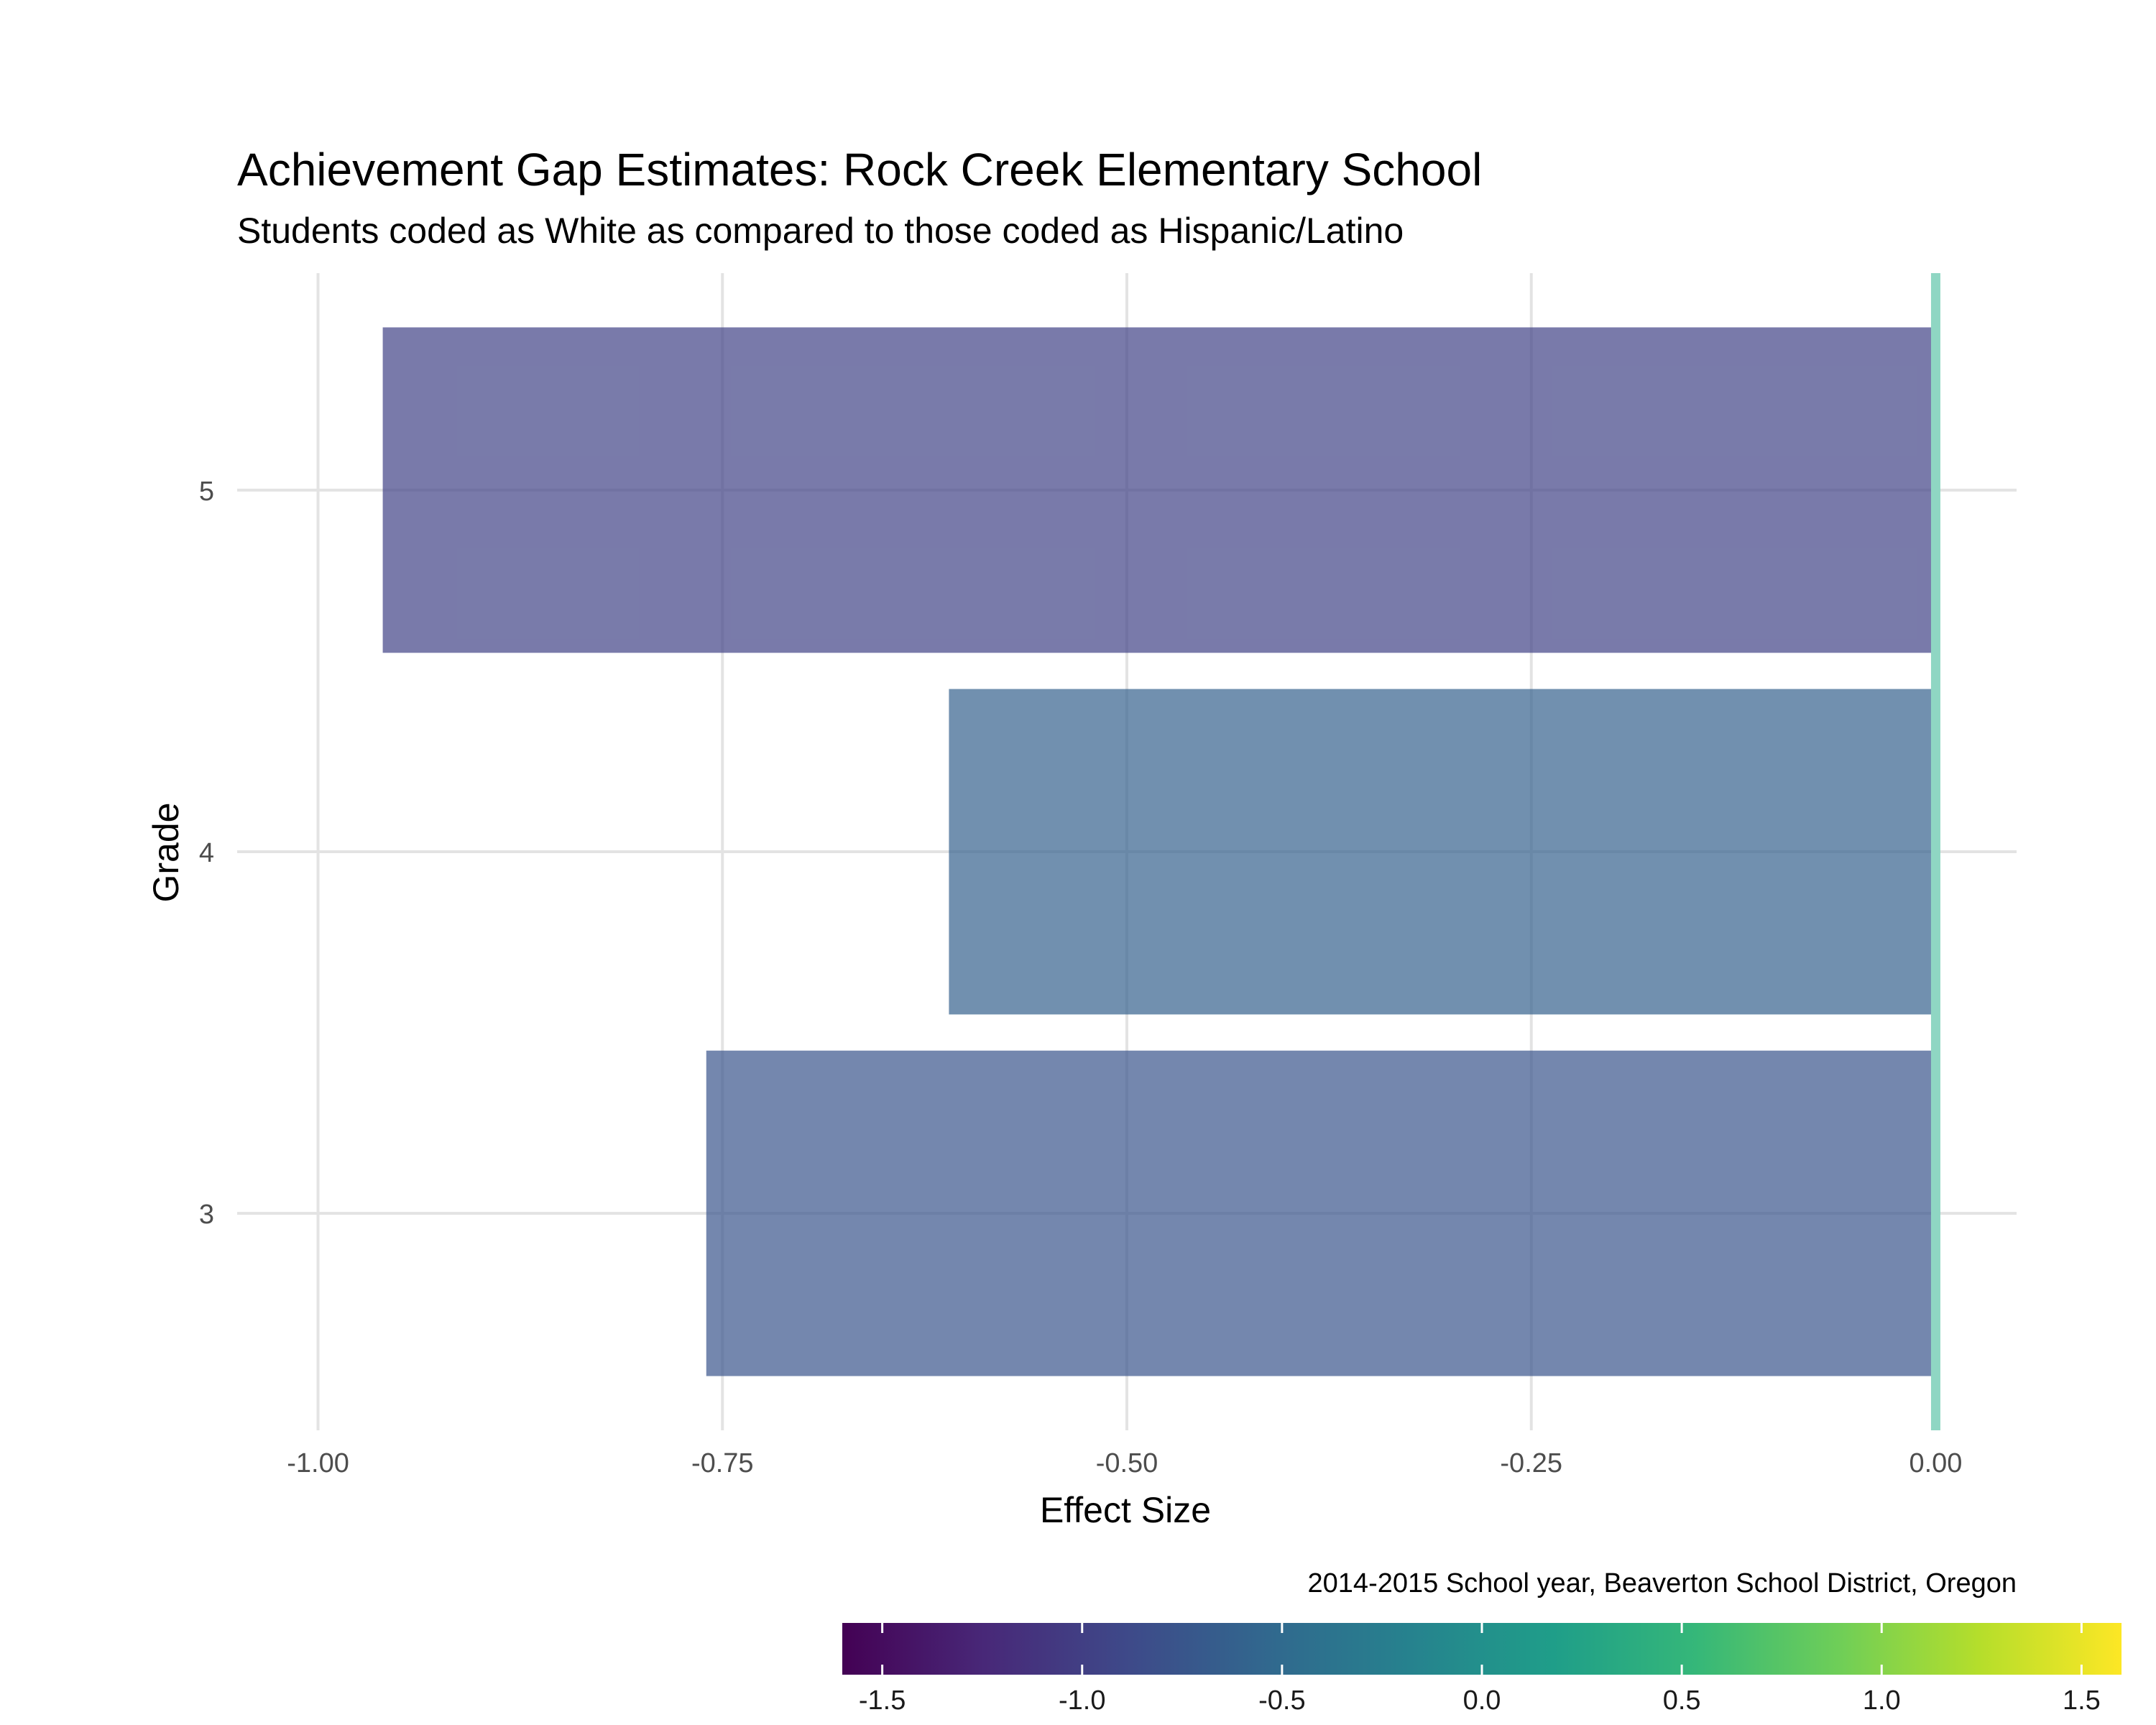  Describe the element at coordinates (1281, 1700) in the screenshot. I see `colorbar-tick-label: -0.5` at that location.